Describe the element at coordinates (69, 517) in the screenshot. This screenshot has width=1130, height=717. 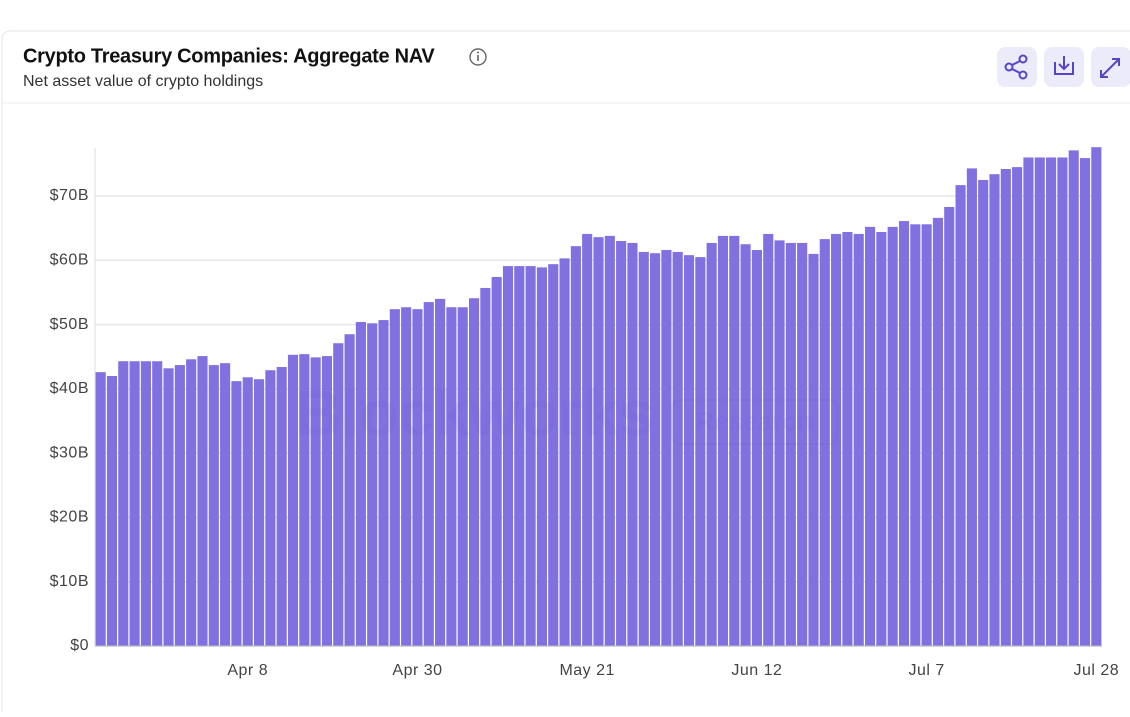
I see `y-tick-label: $20B` at that location.